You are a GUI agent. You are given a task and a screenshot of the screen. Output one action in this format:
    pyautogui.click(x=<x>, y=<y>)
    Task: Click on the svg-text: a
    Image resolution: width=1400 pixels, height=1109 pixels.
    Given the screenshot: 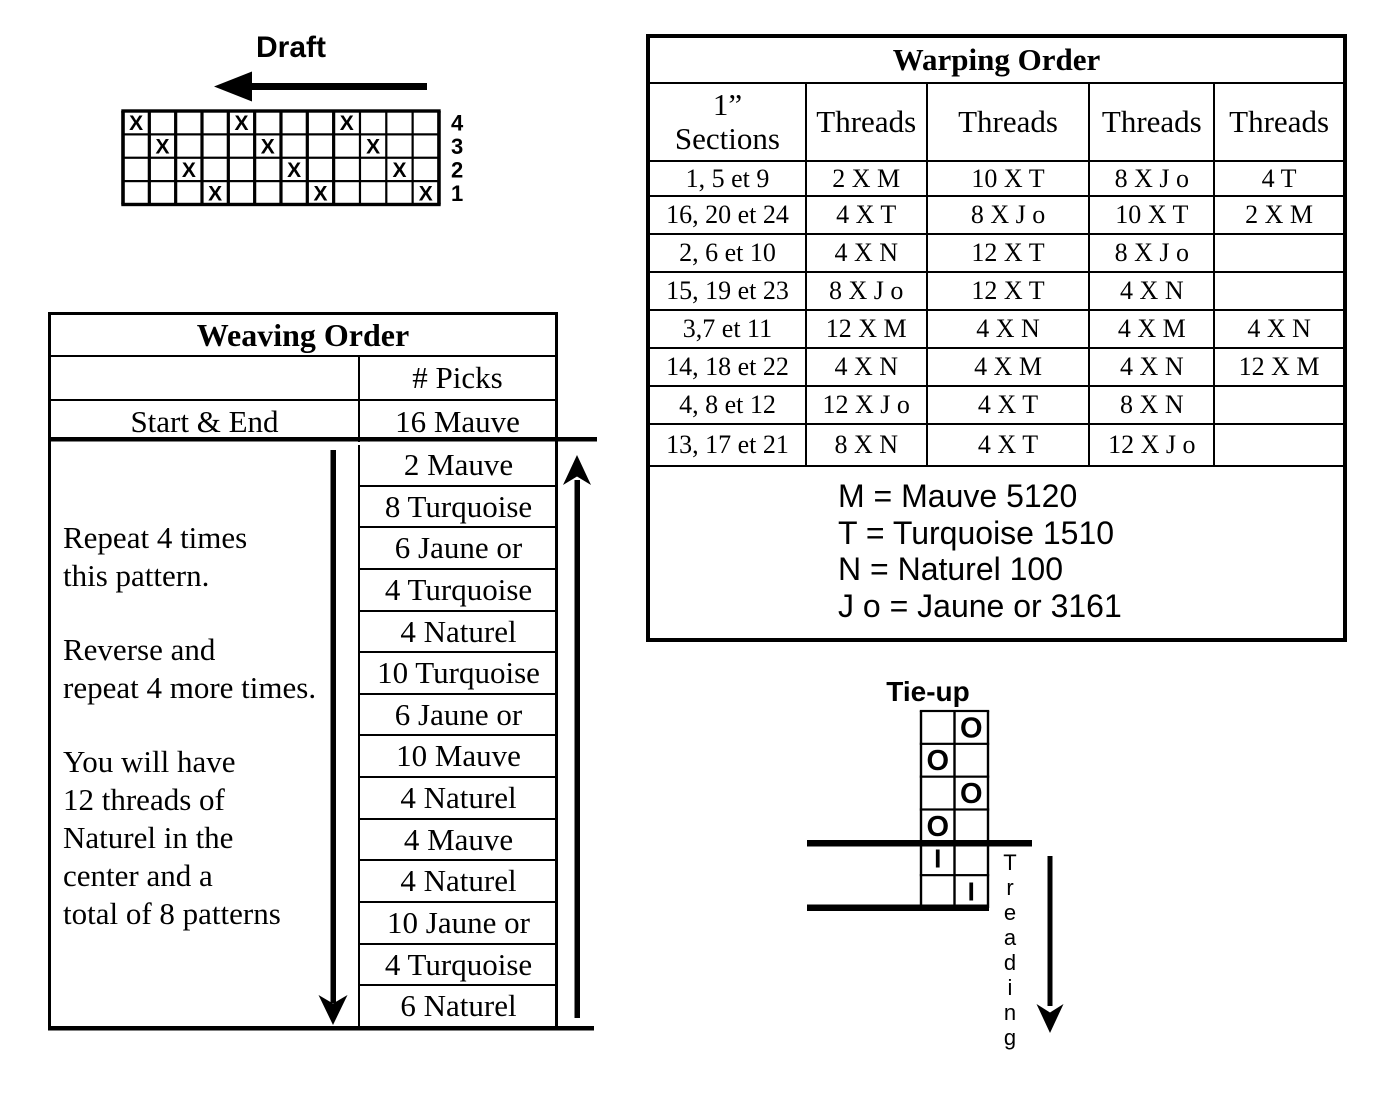 What is the action you would take?
    pyautogui.click(x=1010, y=937)
    